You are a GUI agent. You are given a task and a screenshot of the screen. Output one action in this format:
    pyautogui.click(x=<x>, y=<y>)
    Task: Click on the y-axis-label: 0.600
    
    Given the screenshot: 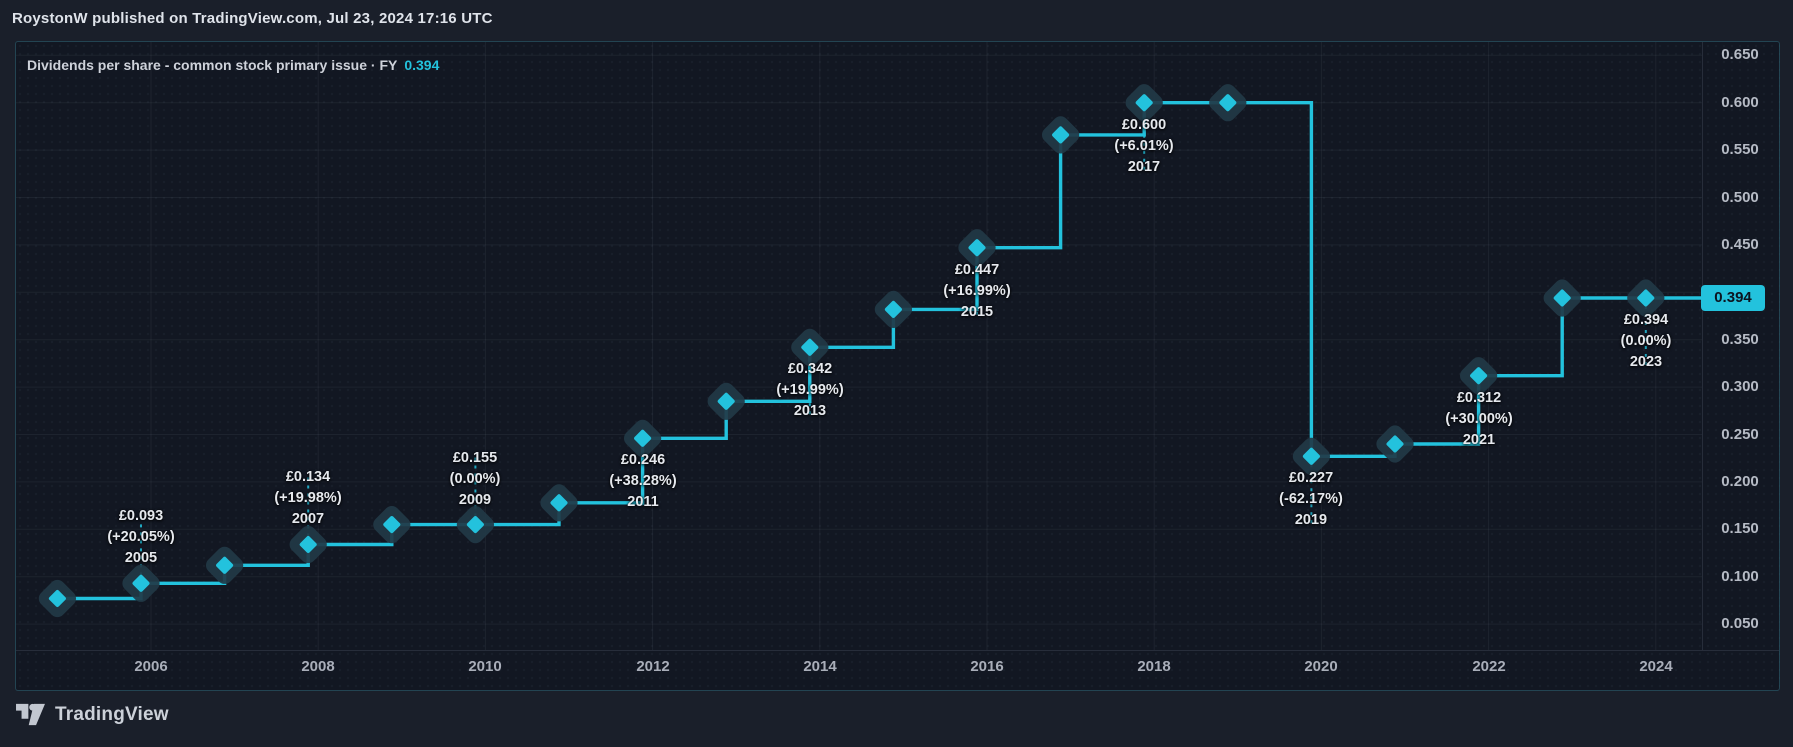 What is the action you would take?
    pyautogui.click(x=1740, y=102)
    